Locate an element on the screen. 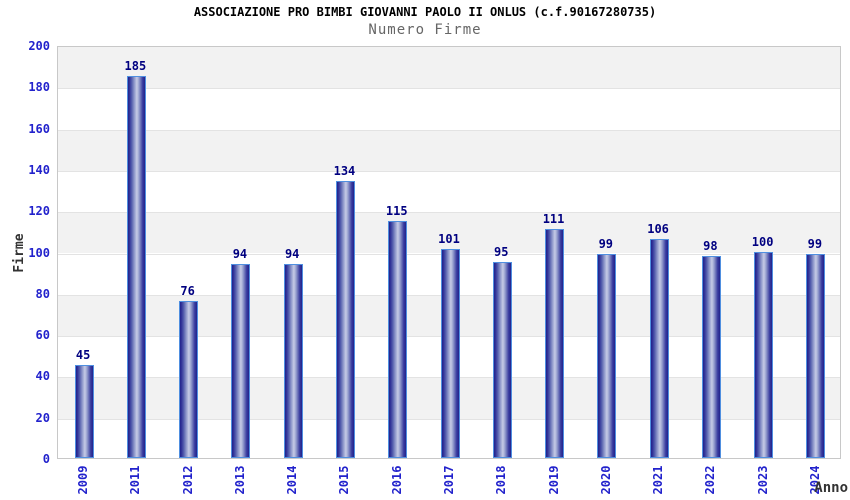 The height and width of the screenshot is (500, 850). y-tick-label: 20 is located at coordinates (42, 417).